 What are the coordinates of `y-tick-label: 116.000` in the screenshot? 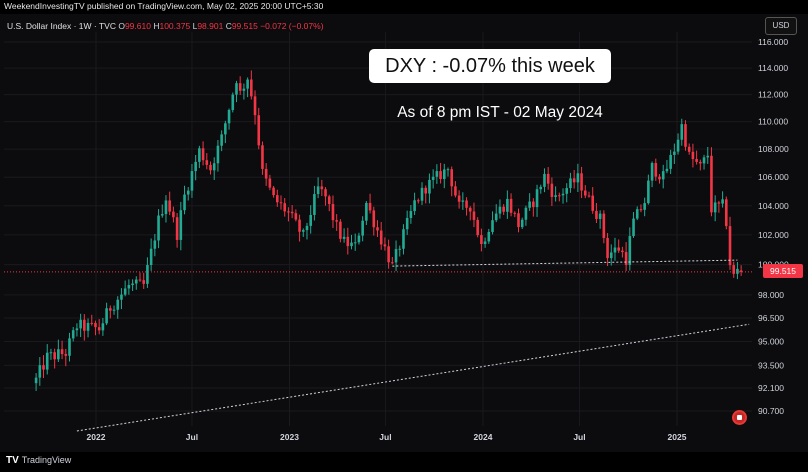 It's located at (773, 42).